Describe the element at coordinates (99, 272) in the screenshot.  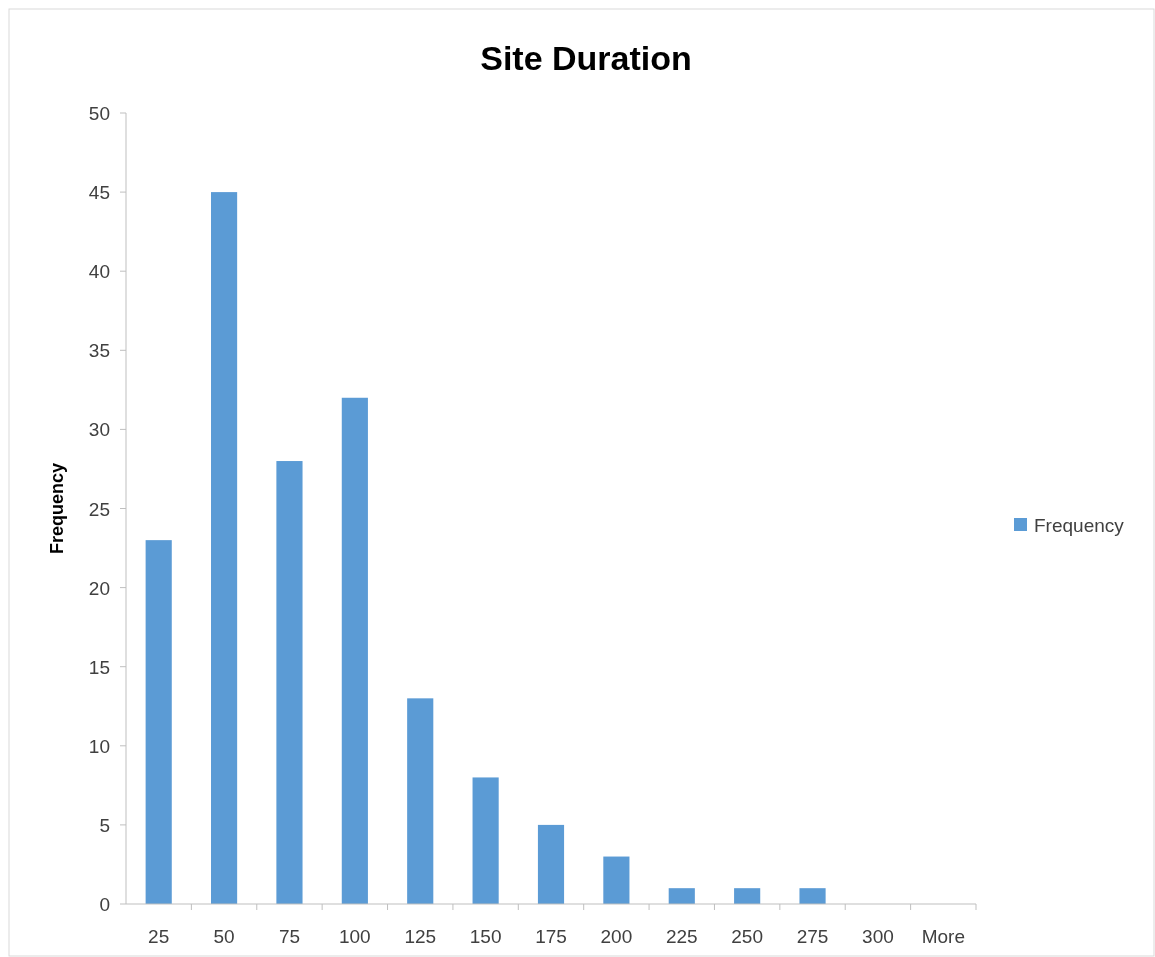
I see `y-tick-label: 40` at that location.